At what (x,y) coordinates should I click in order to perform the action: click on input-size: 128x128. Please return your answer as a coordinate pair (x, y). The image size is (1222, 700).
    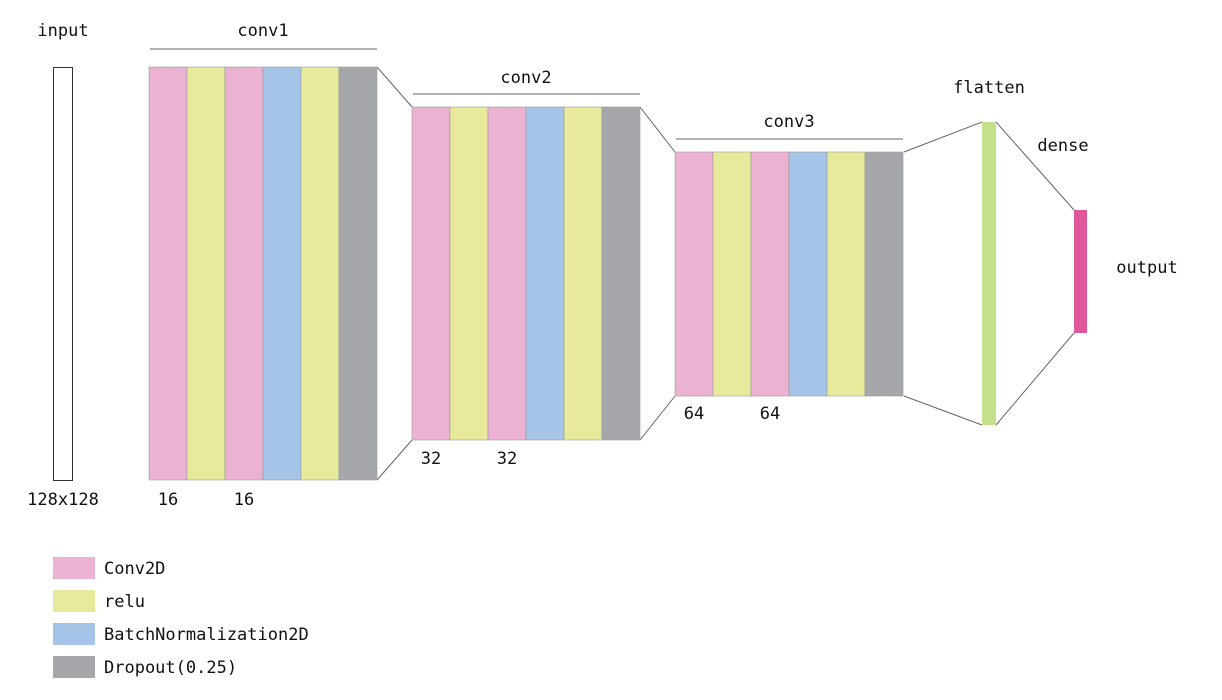
    Looking at the image, I should click on (63, 500).